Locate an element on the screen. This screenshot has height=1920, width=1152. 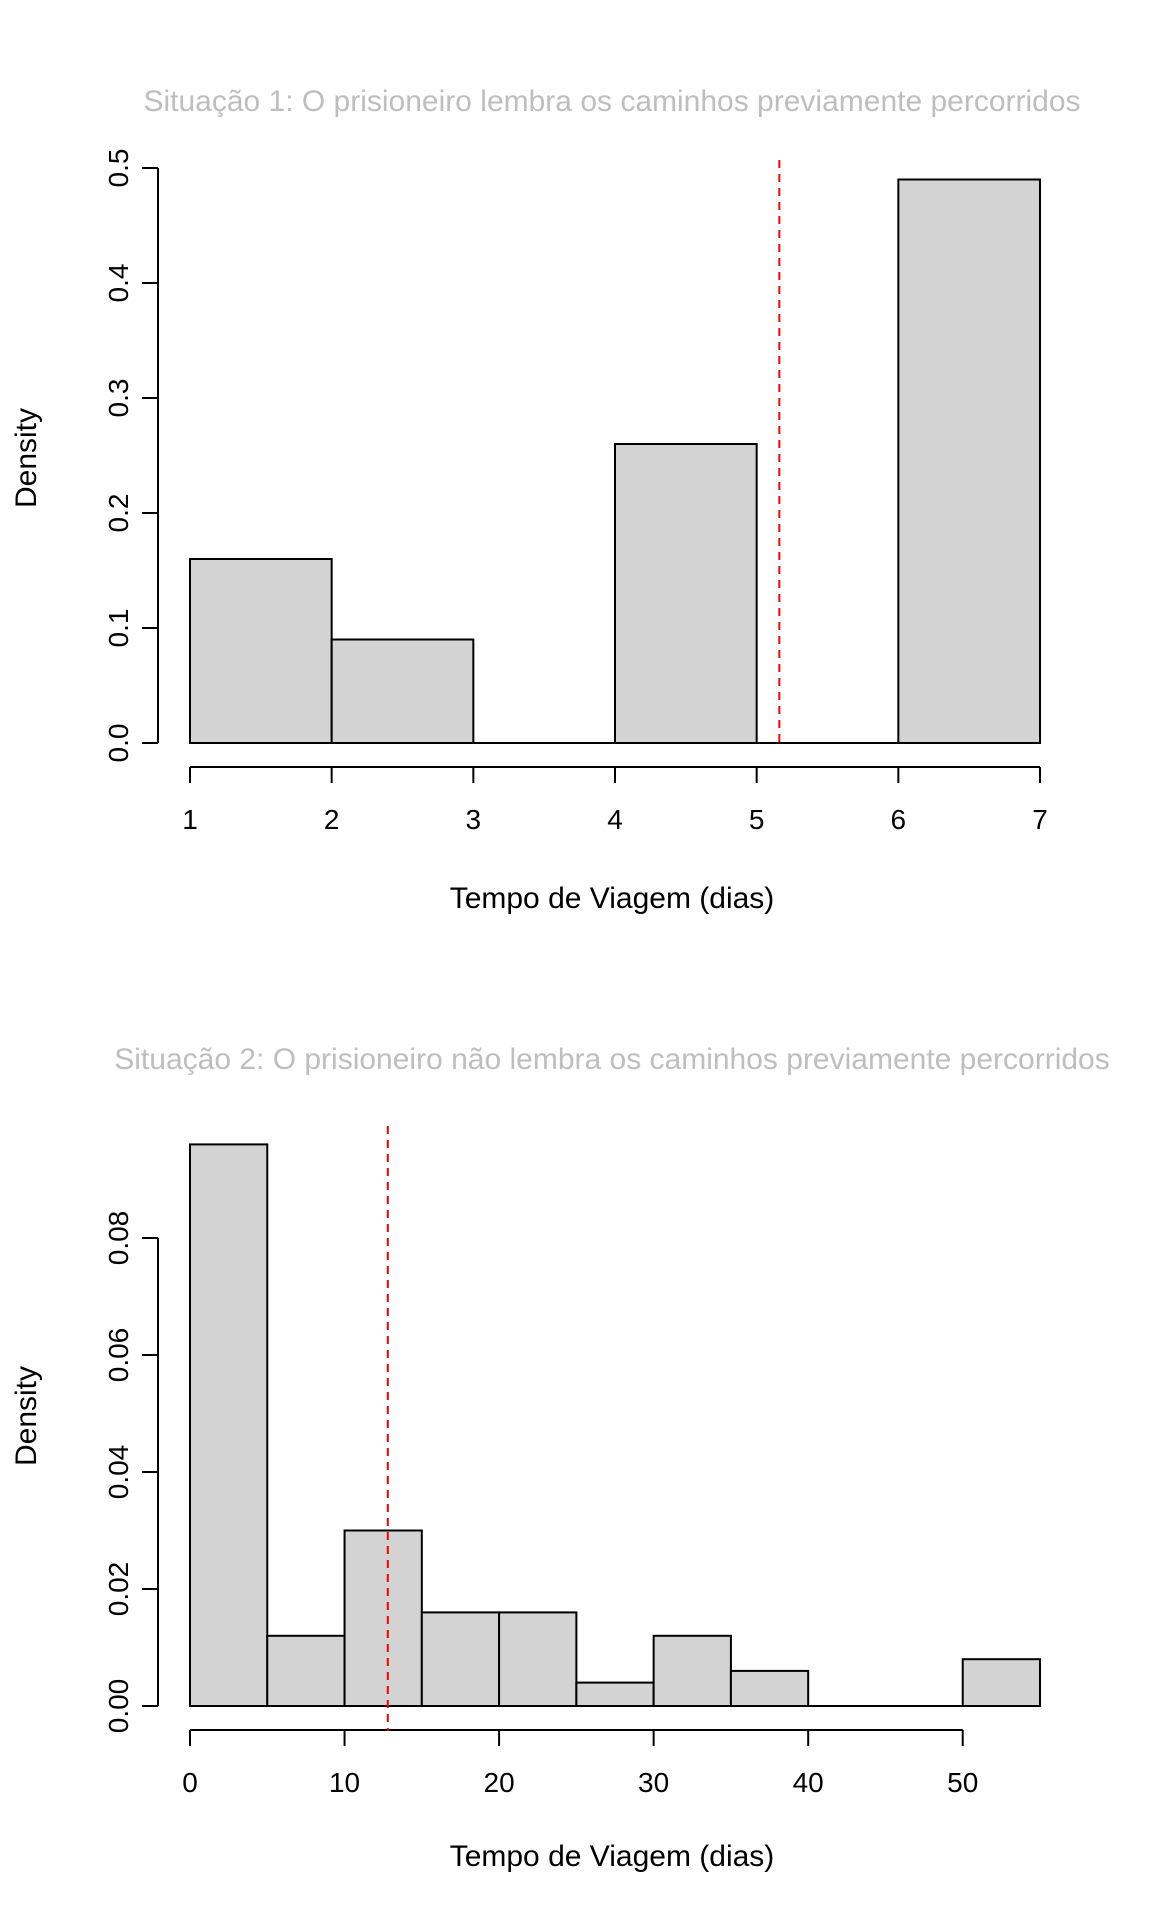
x-axis: 0 10 20 30 40 50 is located at coordinates (580, 1763).